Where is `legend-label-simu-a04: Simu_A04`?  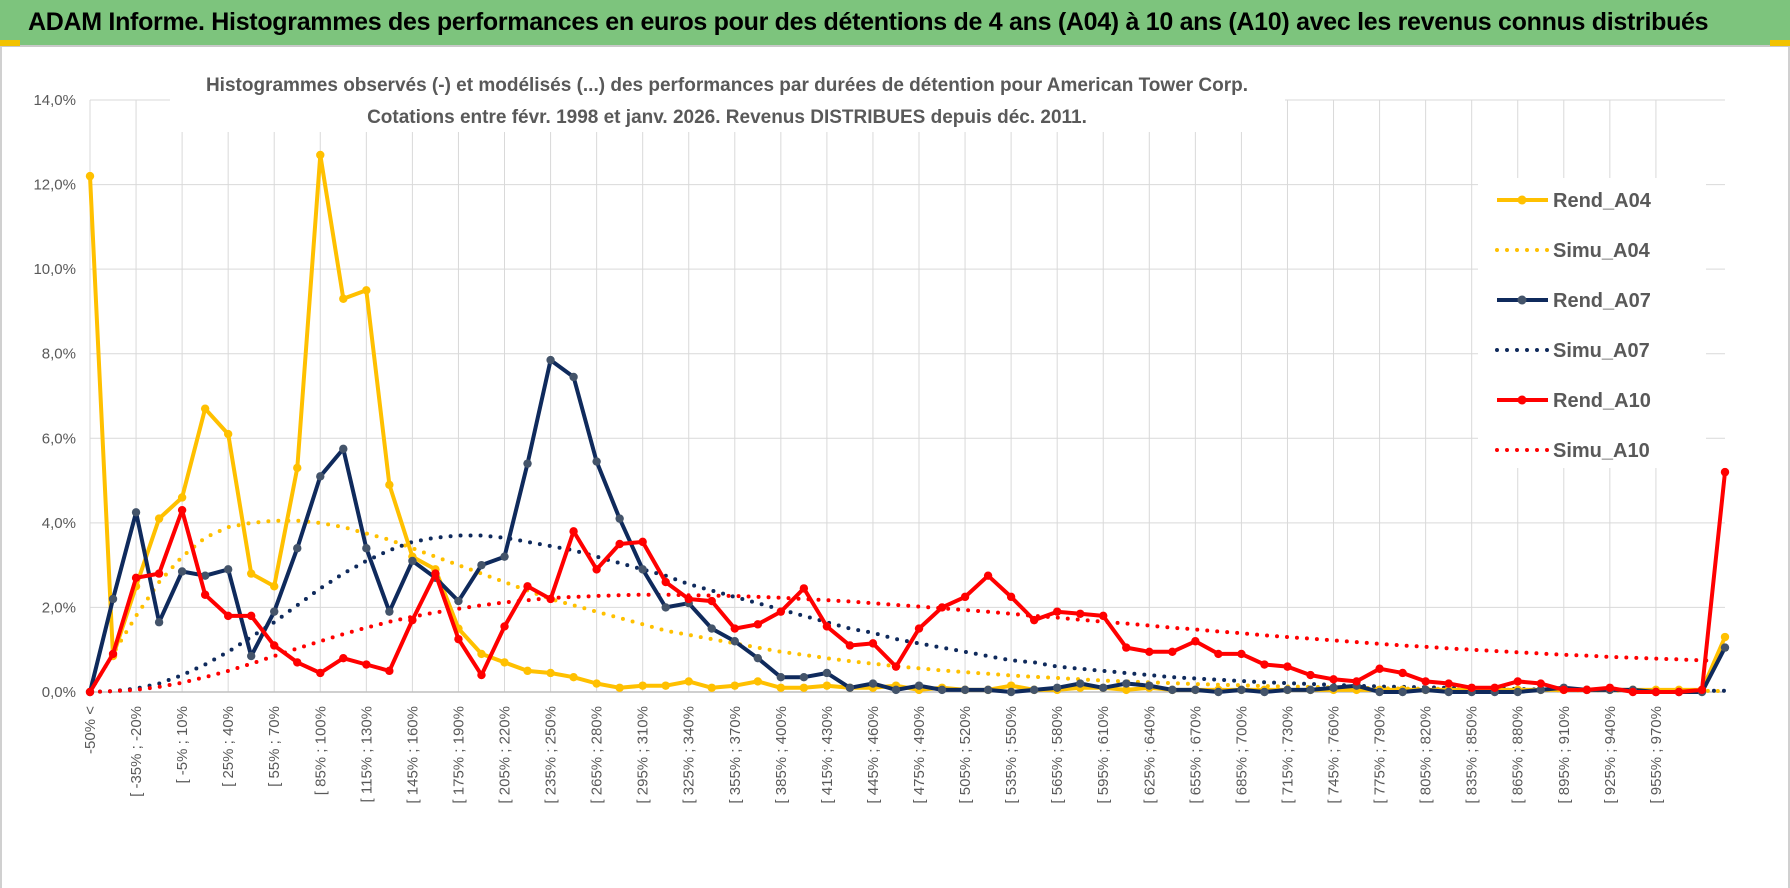 legend-label-simu-a04: Simu_A04 is located at coordinates (1602, 251).